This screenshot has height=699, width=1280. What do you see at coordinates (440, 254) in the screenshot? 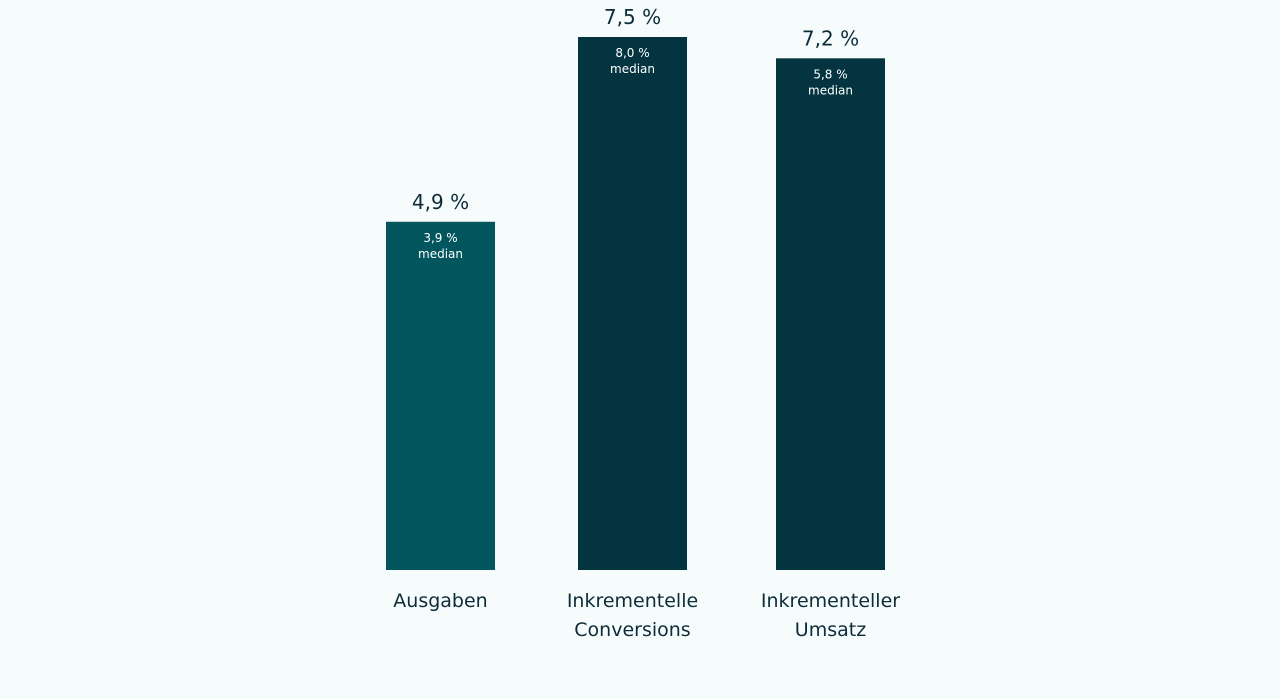
I see `median-word-1: median` at bounding box center [440, 254].